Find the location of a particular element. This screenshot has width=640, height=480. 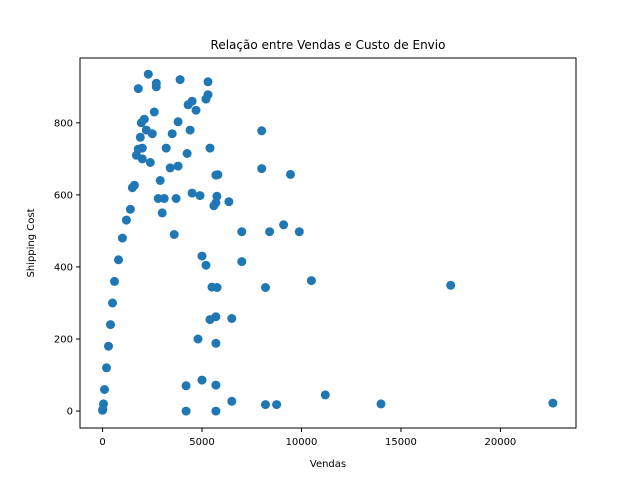

x-axis: 0 5000 10000 15000 20000 is located at coordinates (307, 438).